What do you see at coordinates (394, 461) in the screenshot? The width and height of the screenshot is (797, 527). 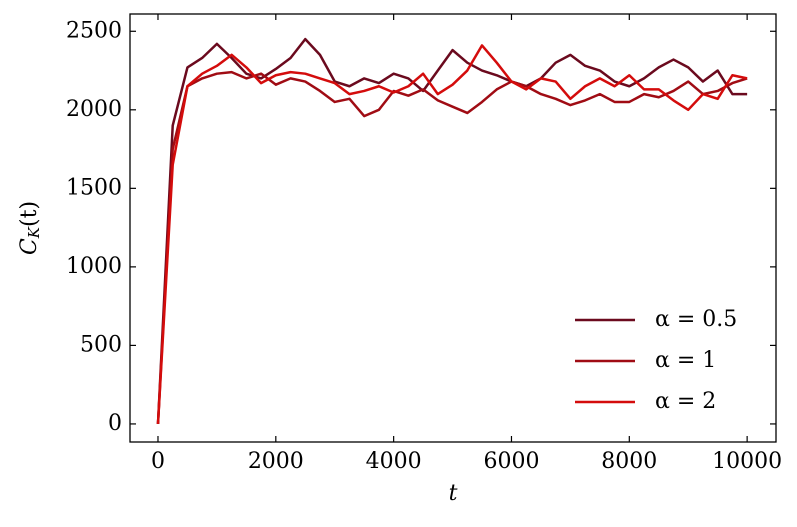 I see `x-tick-label: 4000` at bounding box center [394, 461].